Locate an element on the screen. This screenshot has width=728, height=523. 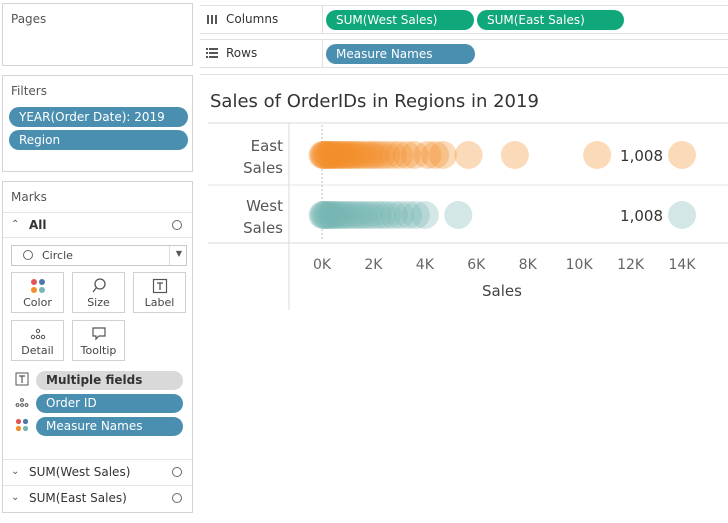
filter-pill-region: Region is located at coordinates (98, 140).